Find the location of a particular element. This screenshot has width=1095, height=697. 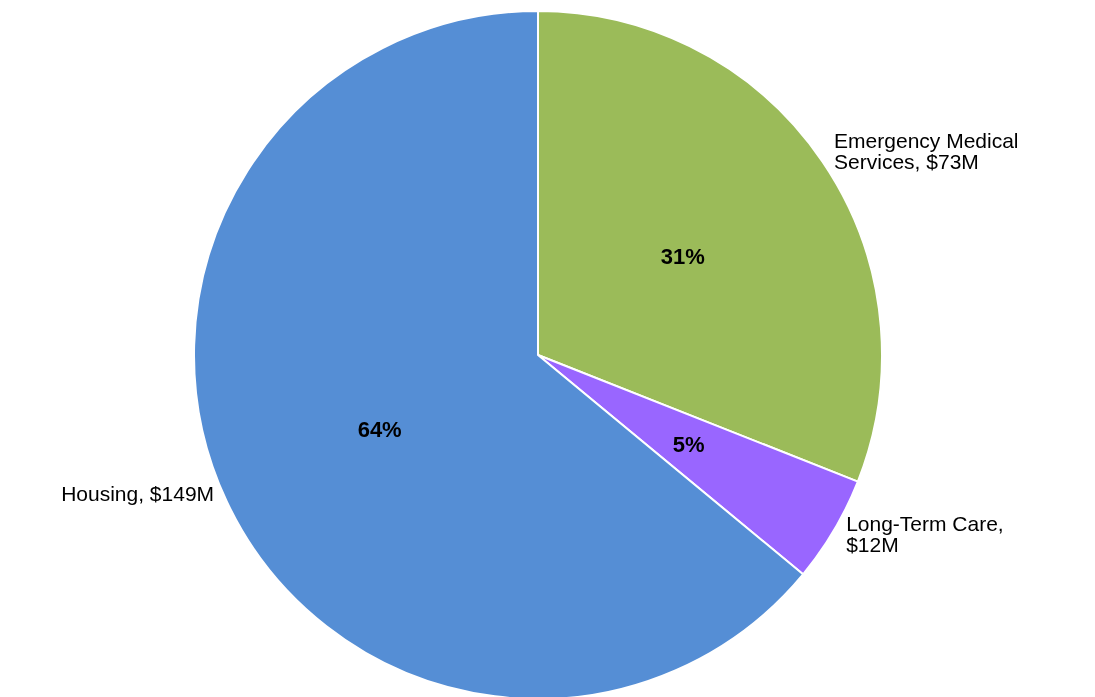

slice-label: Long-Term Care, $12M is located at coordinates (928, 534).